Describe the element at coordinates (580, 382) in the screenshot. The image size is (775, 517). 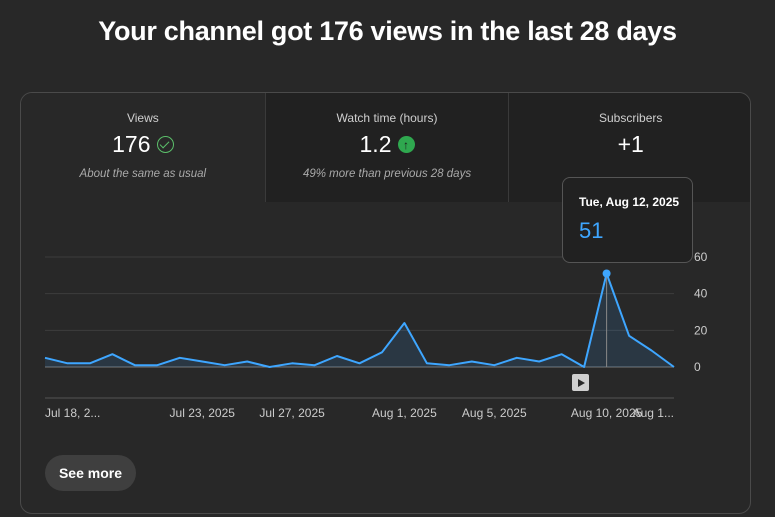
I see `play-icon` at that location.